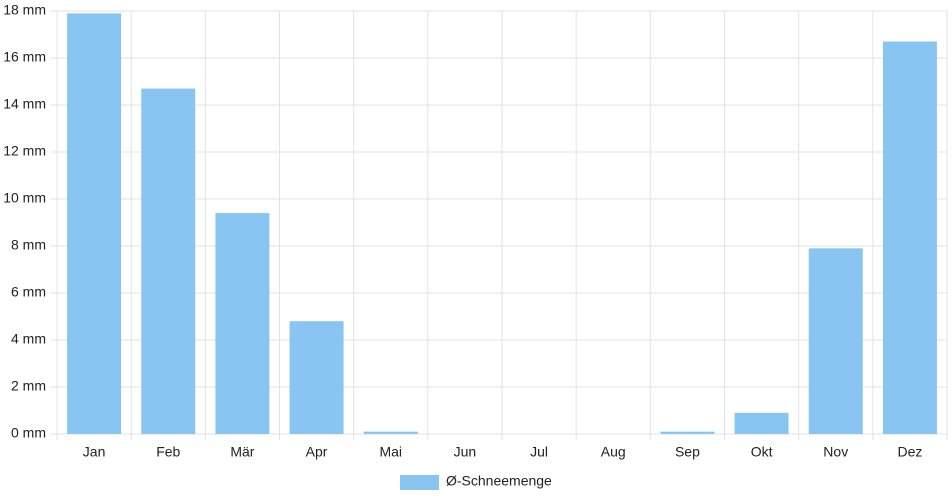 This screenshot has height=500, width=952. I want to click on x-tick-label: Jul, so click(539, 452).